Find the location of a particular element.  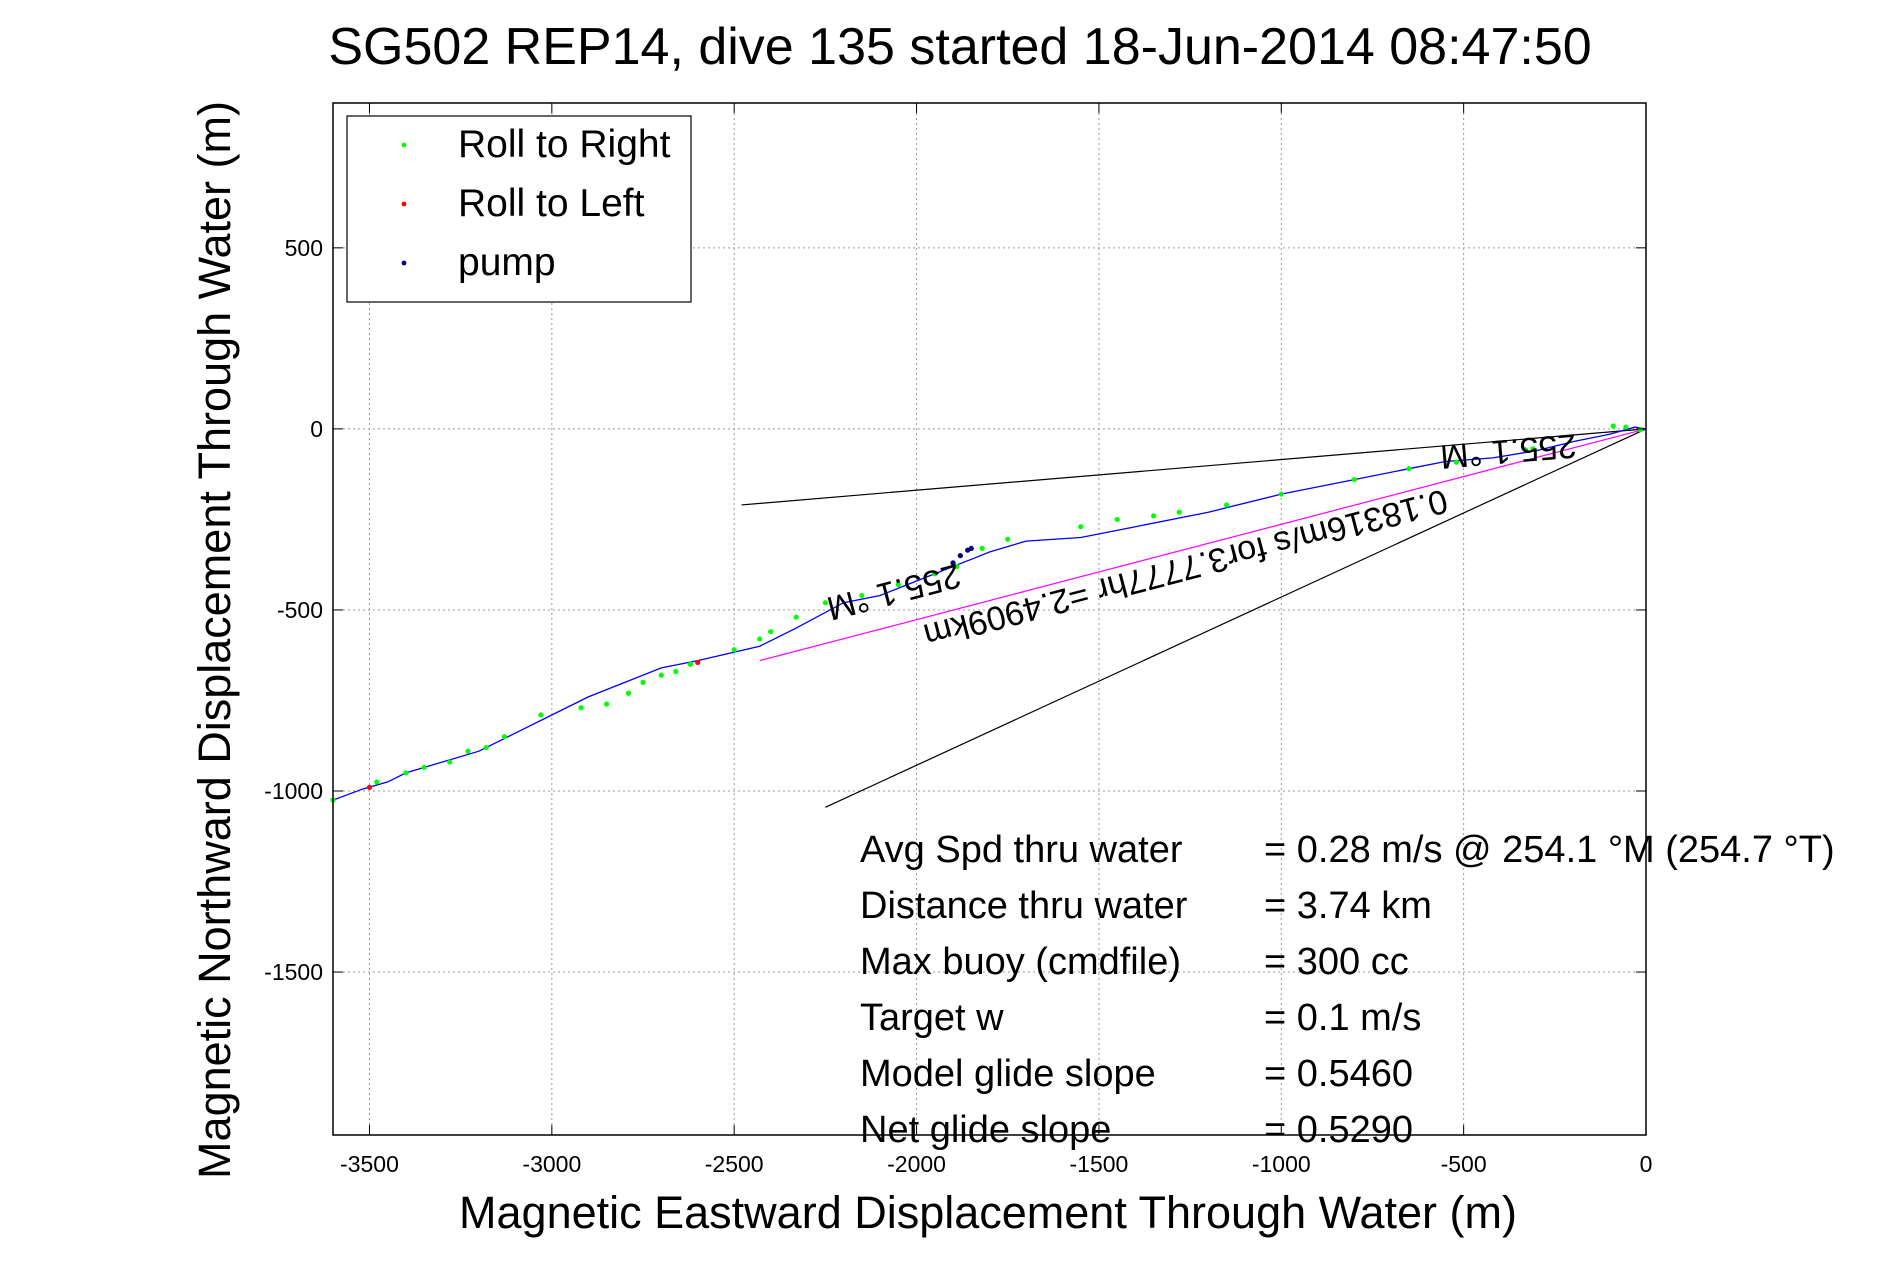

stat-value: = 3.74 km is located at coordinates (1348, 906).